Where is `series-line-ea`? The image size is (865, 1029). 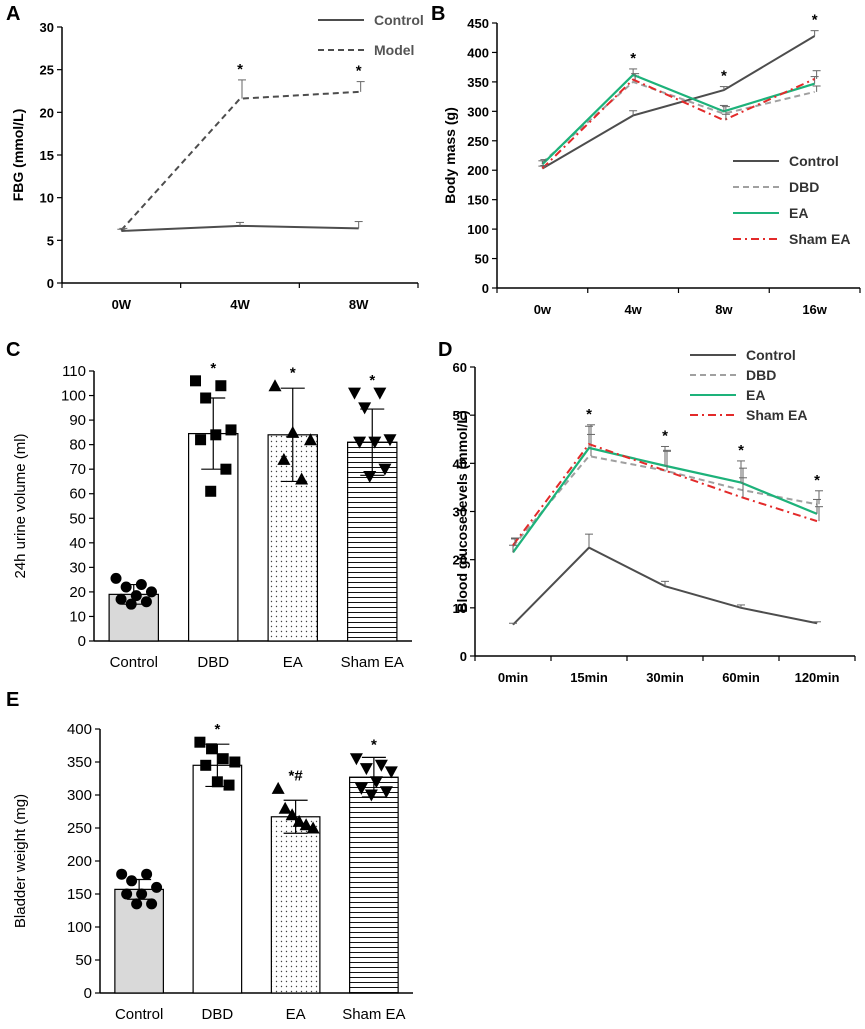
series-line-ea is located at coordinates (678, 119).